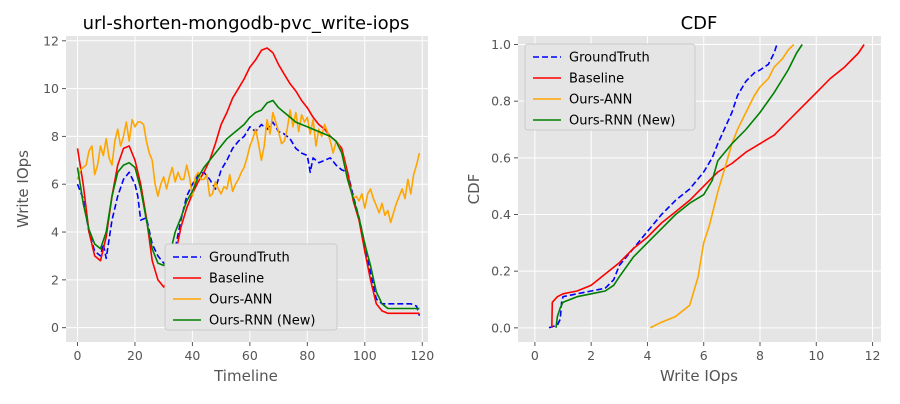  Describe the element at coordinates (501, 214) in the screenshot. I see `y-tick-label: 0.4` at that location.